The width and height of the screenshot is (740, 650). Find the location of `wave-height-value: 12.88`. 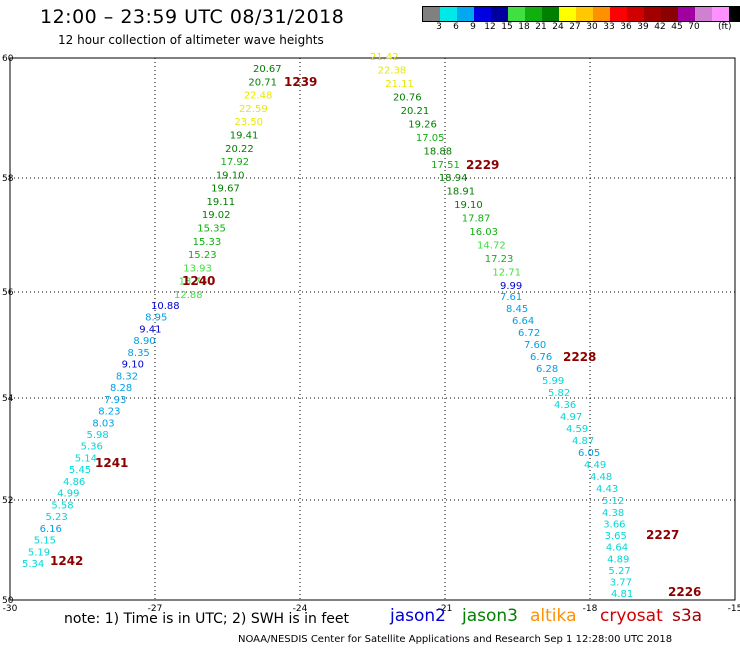

wave-height-value: 12.88 is located at coordinates (188, 295).